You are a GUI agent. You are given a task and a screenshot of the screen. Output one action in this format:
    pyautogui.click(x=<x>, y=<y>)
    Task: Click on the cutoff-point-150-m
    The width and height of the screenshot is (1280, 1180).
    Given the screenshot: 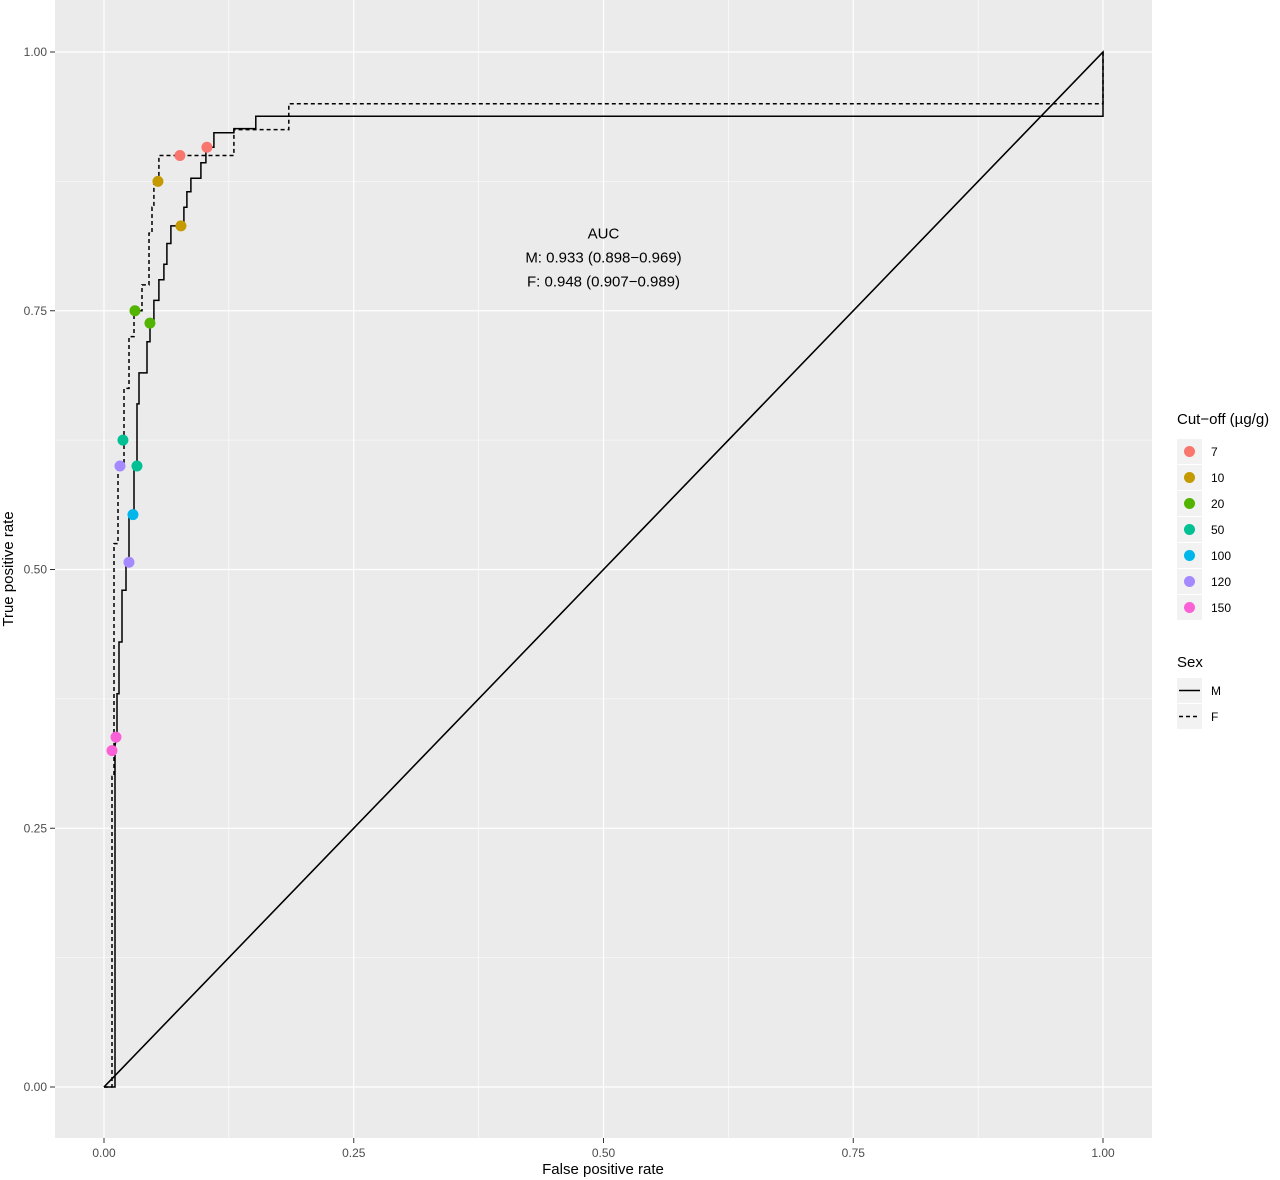 What is the action you would take?
    pyautogui.click(x=116, y=737)
    